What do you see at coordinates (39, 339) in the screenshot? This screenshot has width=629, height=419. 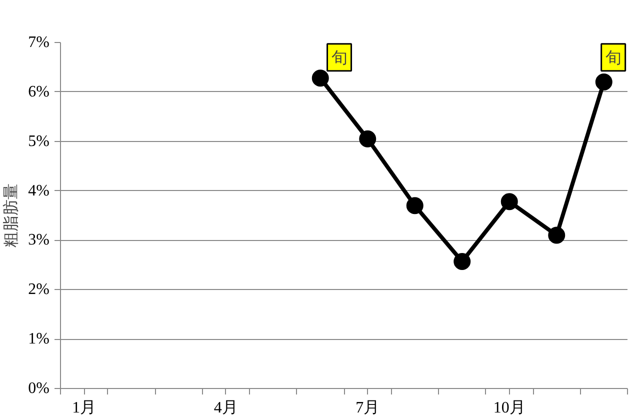 I see `y-tick-label: 1%` at bounding box center [39, 339].